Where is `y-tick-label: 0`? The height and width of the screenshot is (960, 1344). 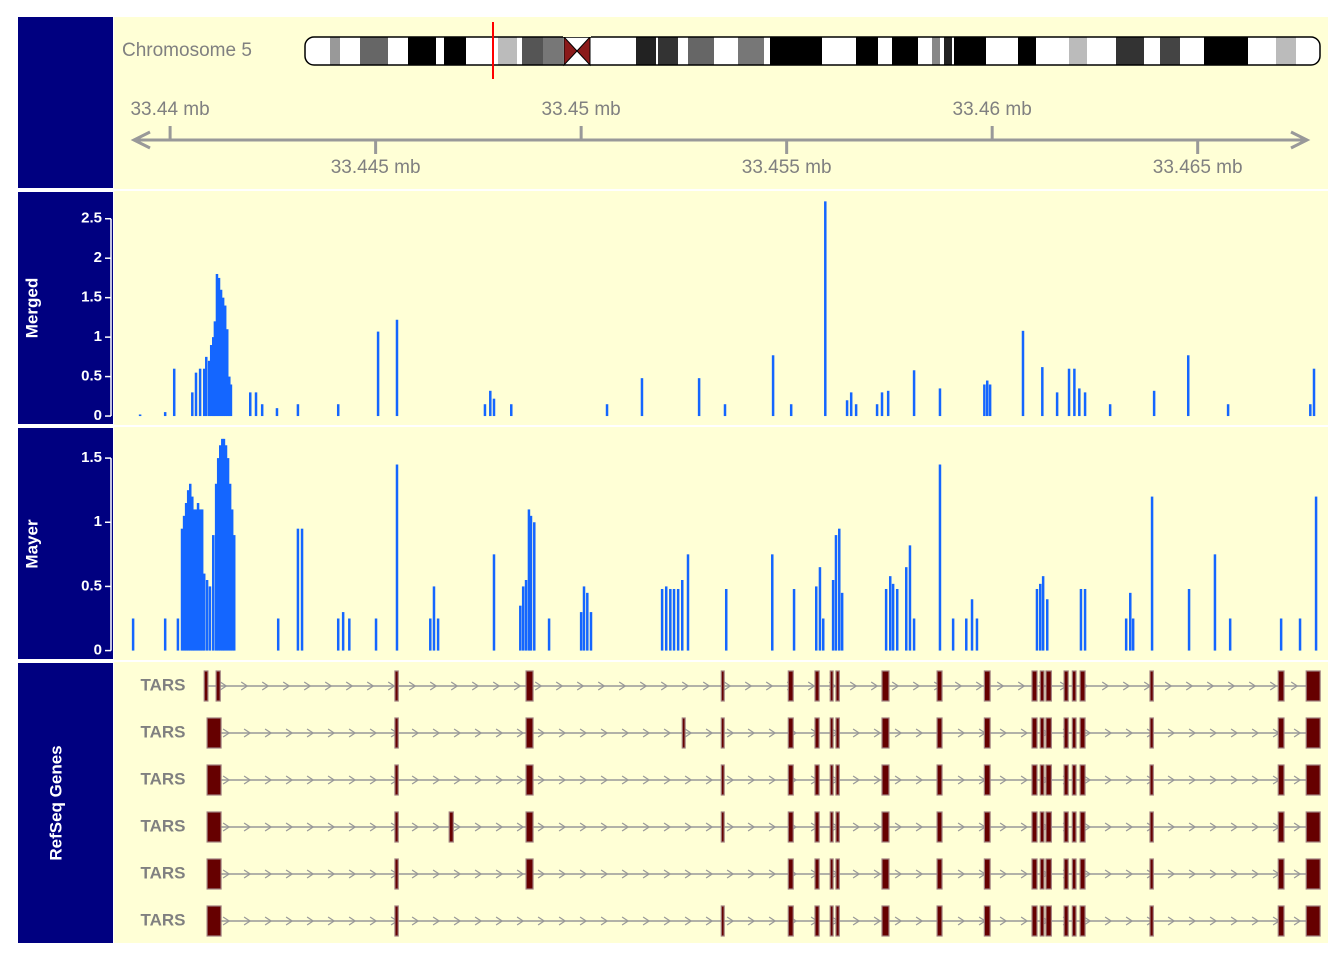 y-tick-label: 0 is located at coordinates (98, 650).